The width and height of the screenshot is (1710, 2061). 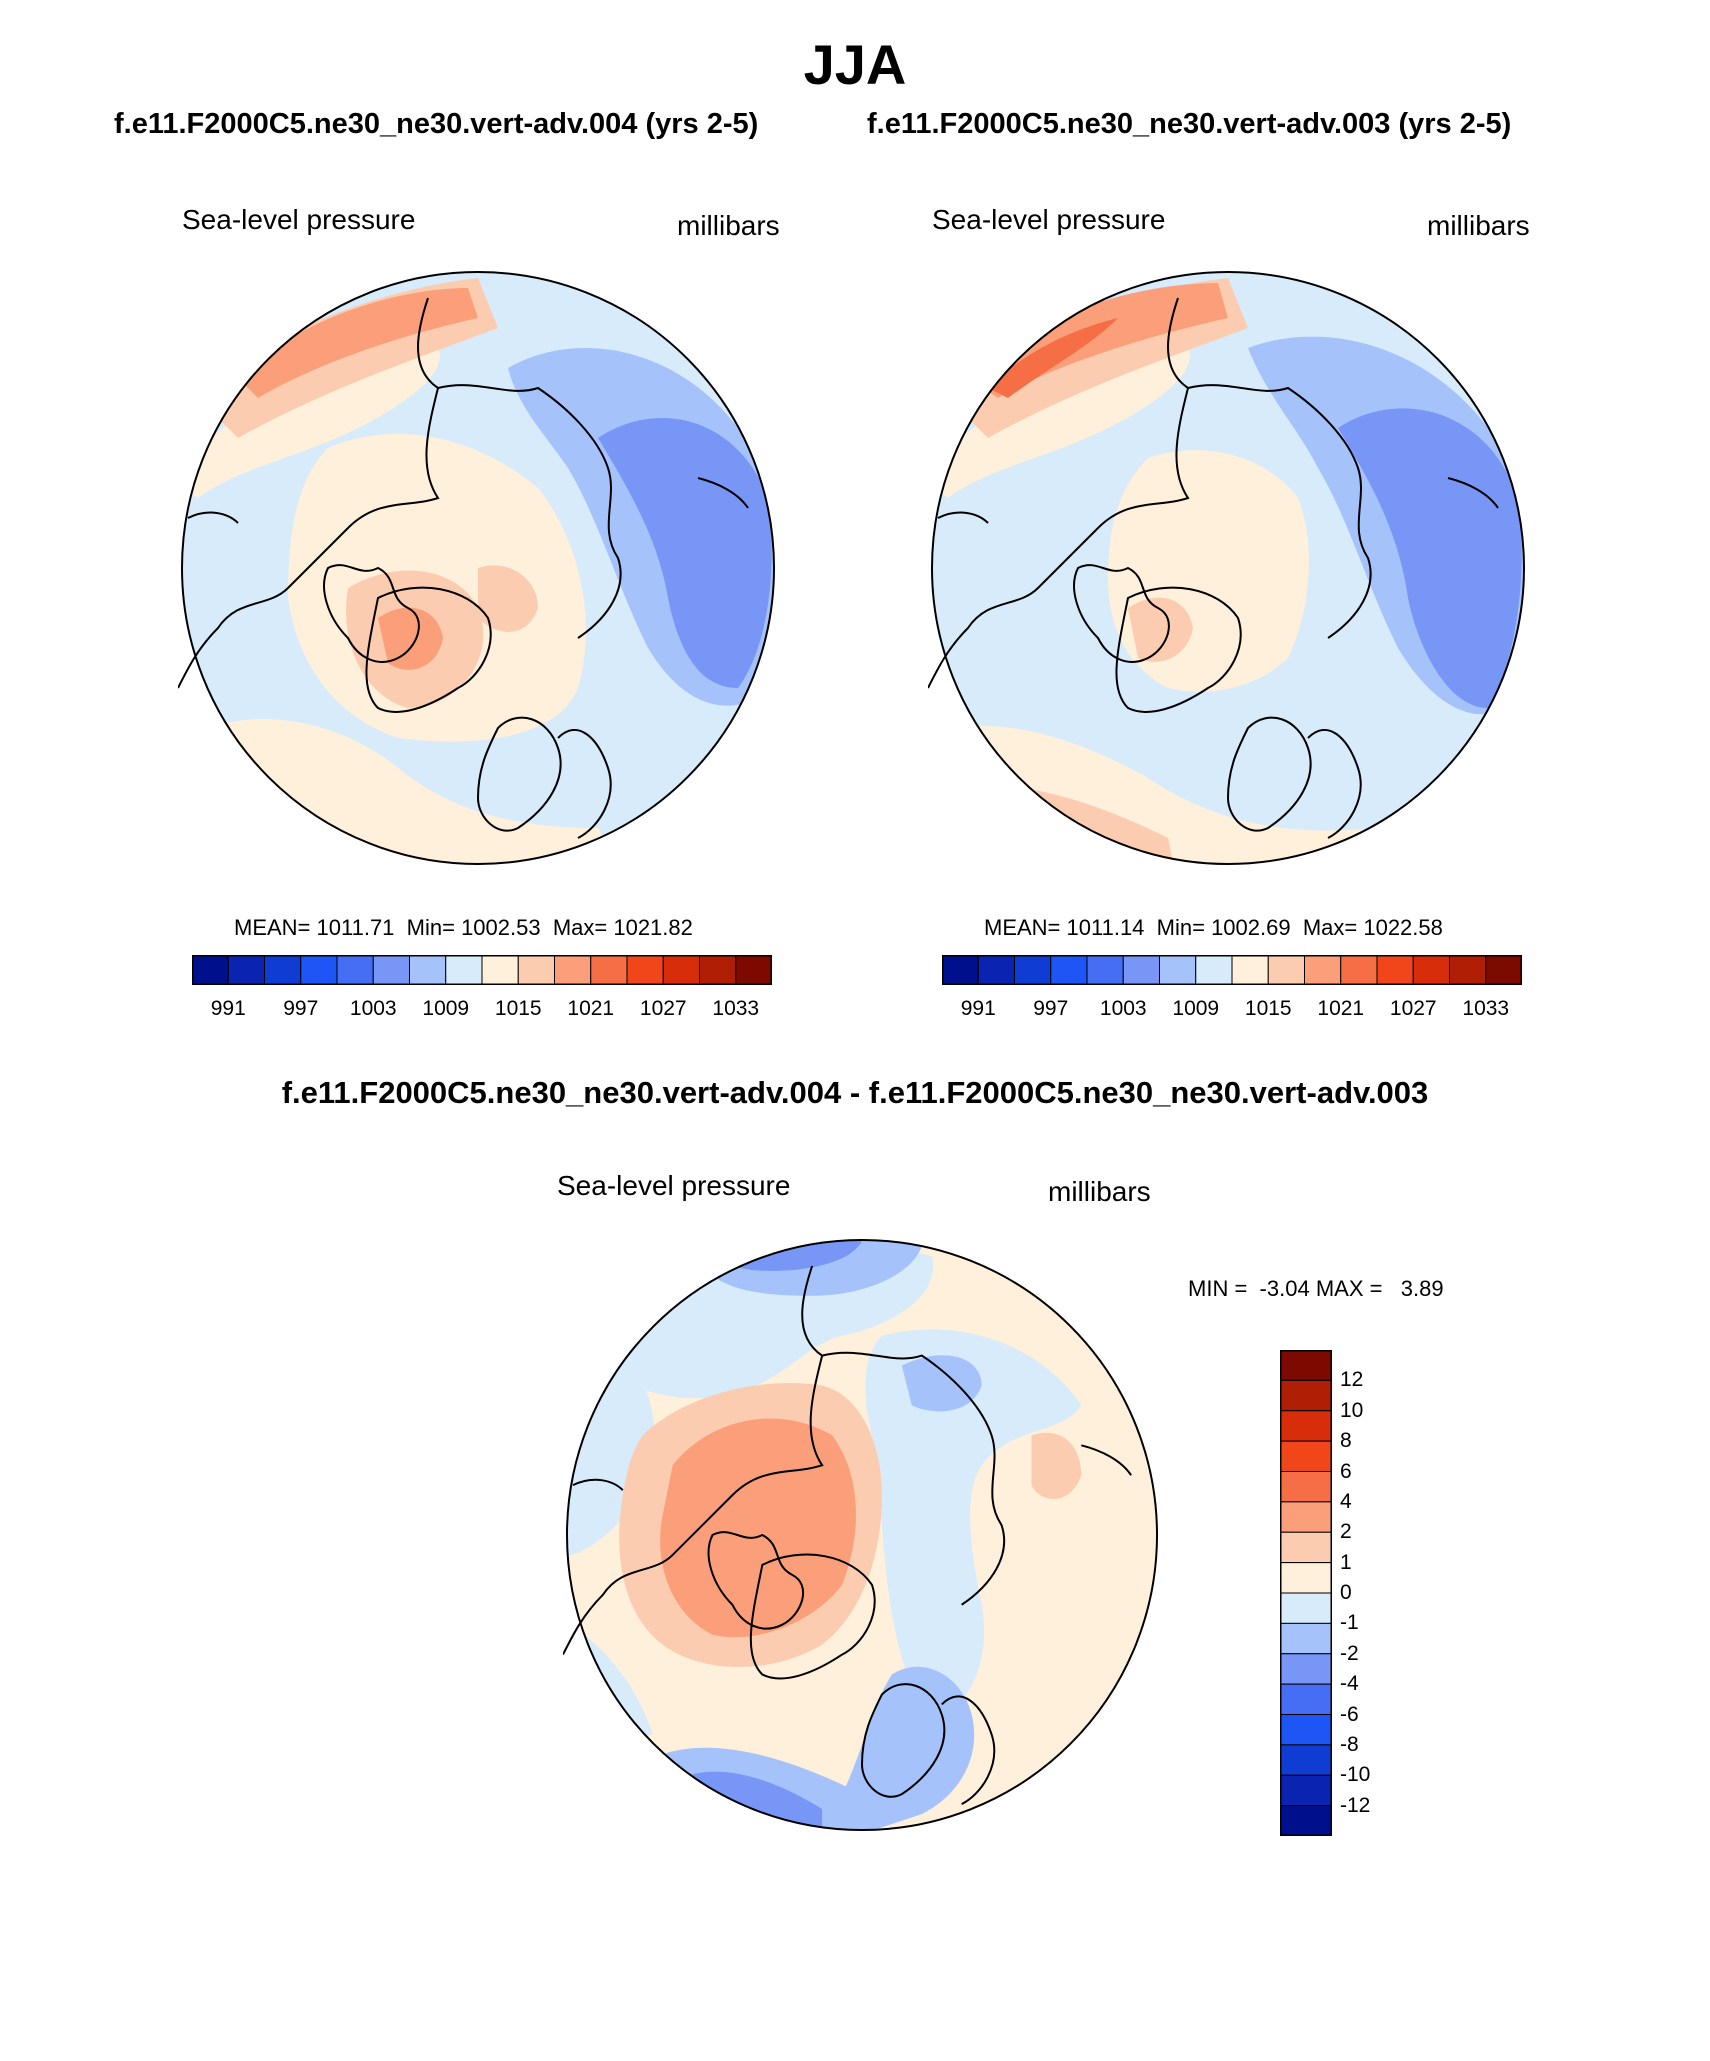 I want to click on panel-b-colorbar, so click(x=1232, y=970).